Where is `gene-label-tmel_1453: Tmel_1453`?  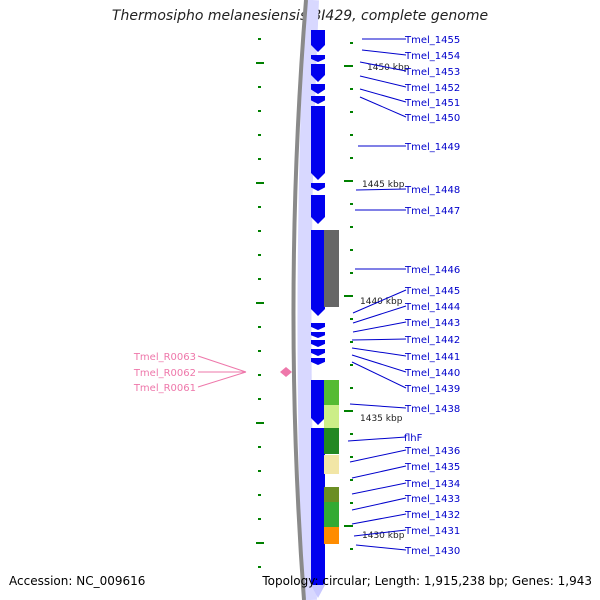 gene-label-tmel_1453: Tmel_1453 is located at coordinates (409, 69).